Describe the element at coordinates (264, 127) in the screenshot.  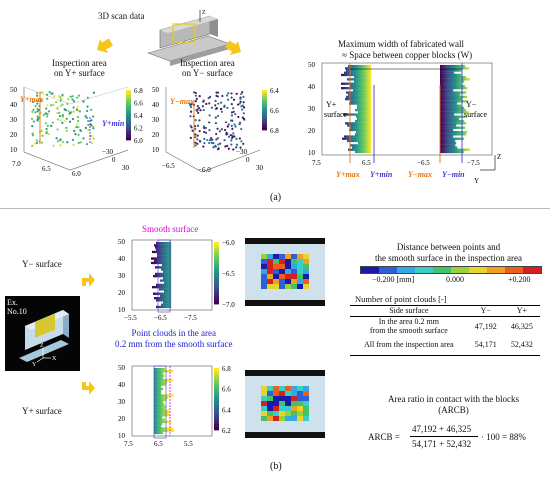
I see `colorbar-segment` at that location.